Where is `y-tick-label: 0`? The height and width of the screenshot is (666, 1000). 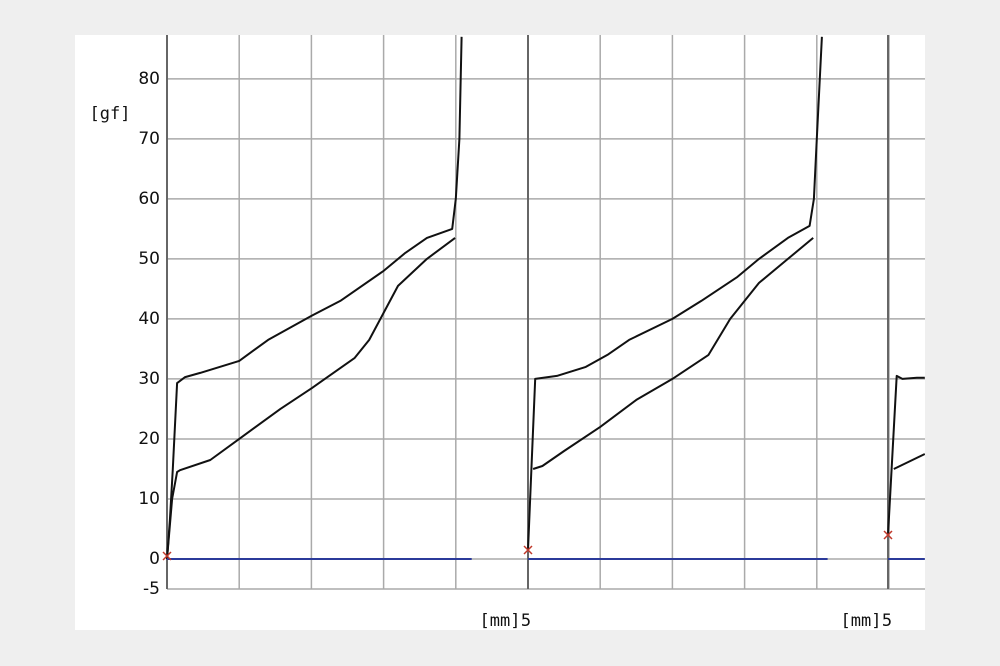 y-tick-label: 0 is located at coordinates (154, 559).